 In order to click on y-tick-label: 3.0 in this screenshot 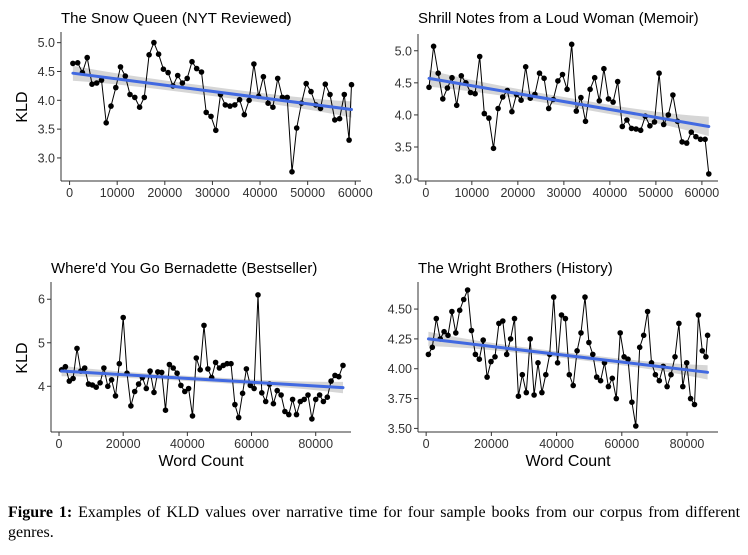, I will do `click(46, 158)`.